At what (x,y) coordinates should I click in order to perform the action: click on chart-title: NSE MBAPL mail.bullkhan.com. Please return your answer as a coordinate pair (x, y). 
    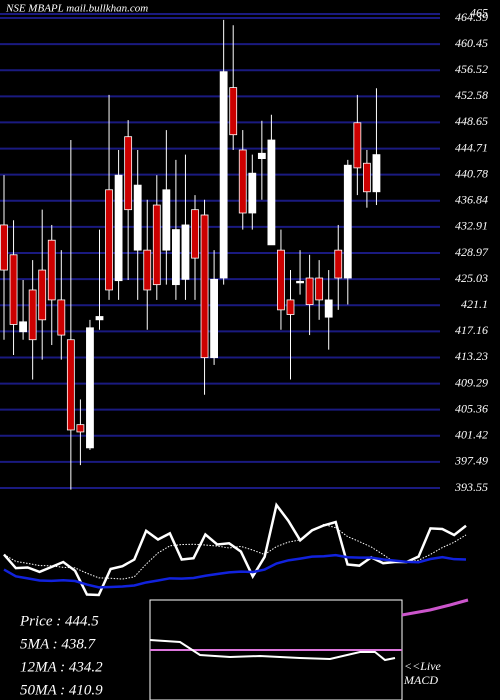
    Looking at the image, I should click on (76, 9).